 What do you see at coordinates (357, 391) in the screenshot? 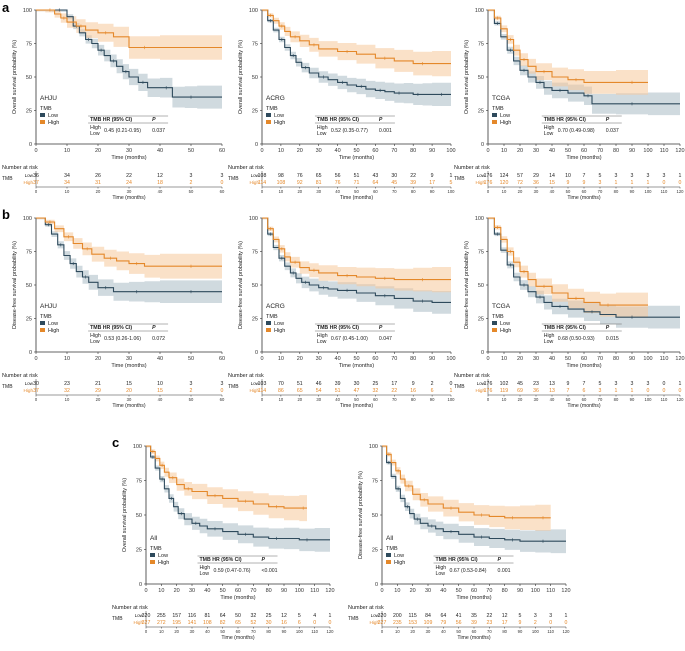
I see `risk-value-high: 47` at bounding box center [357, 391].